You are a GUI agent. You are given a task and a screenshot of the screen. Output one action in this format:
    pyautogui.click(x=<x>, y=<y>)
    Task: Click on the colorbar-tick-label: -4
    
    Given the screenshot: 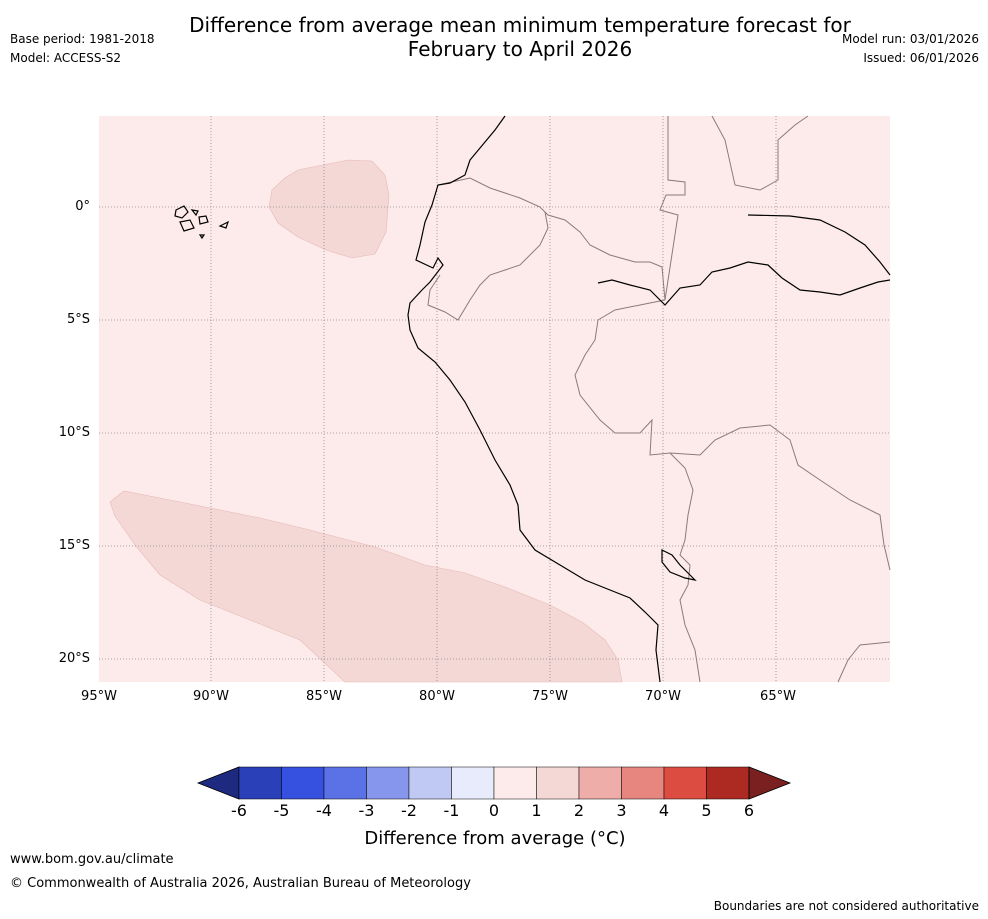 What is the action you would take?
    pyautogui.click(x=324, y=810)
    